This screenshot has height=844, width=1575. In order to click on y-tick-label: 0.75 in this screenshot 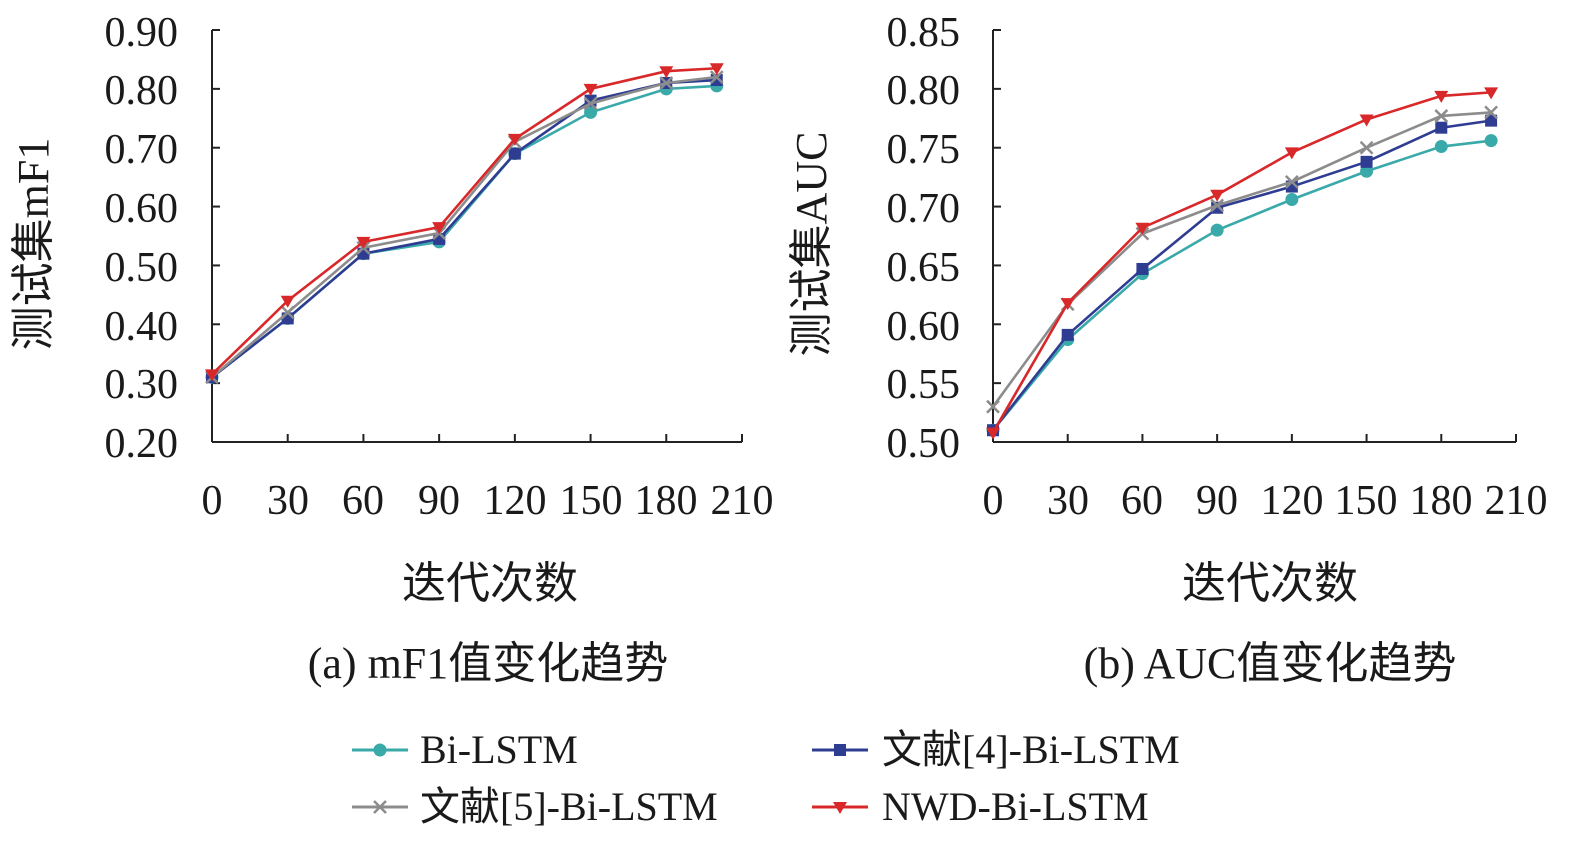, I will do `click(924, 150)`.